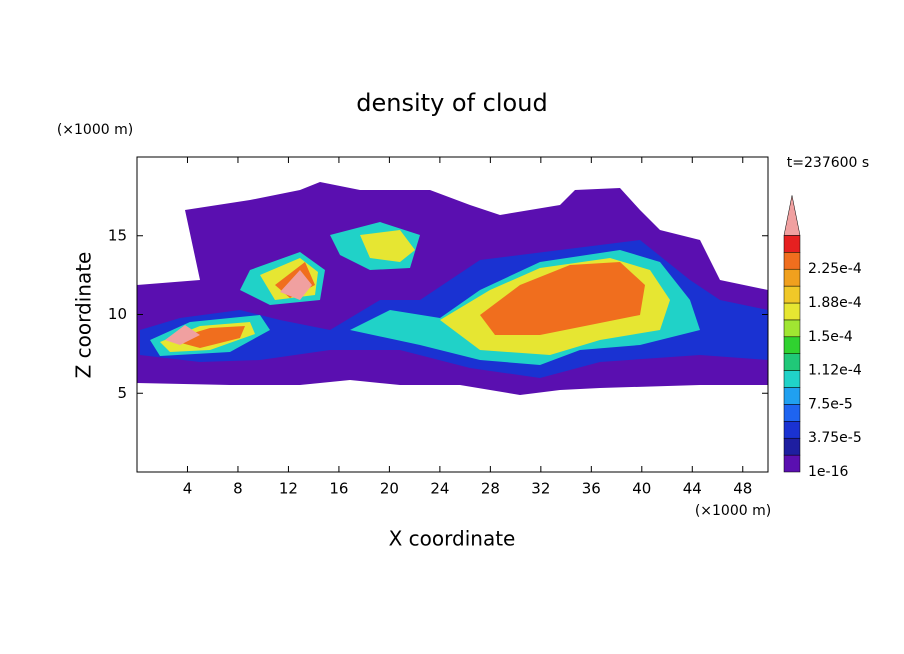  Describe the element at coordinates (288, 489) in the screenshot. I see `x-tick-label: 12` at that location.